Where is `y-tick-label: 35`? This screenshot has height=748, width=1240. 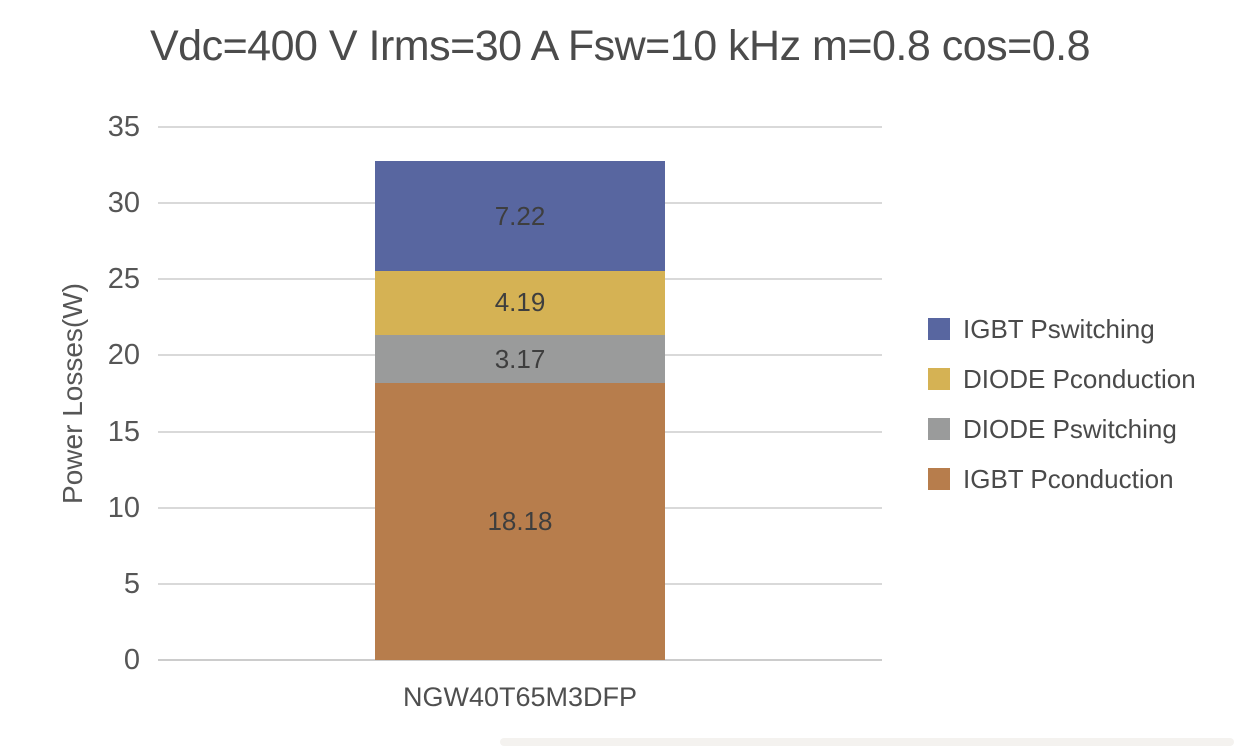 y-tick-label: 35 is located at coordinates (123, 127).